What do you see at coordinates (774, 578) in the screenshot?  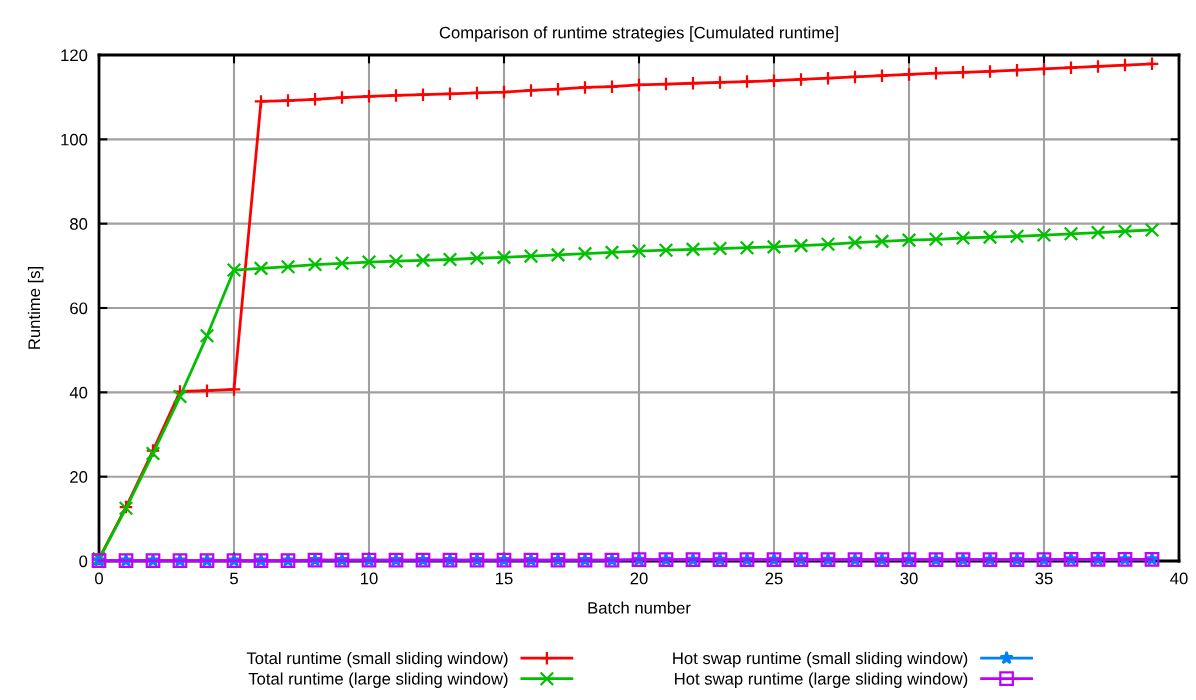 I see `x-tick-label: 25` at bounding box center [774, 578].